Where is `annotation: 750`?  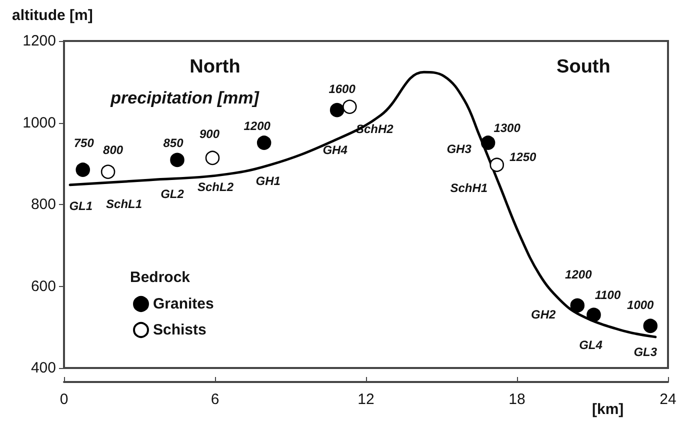
annotation: 750 is located at coordinates (84, 143).